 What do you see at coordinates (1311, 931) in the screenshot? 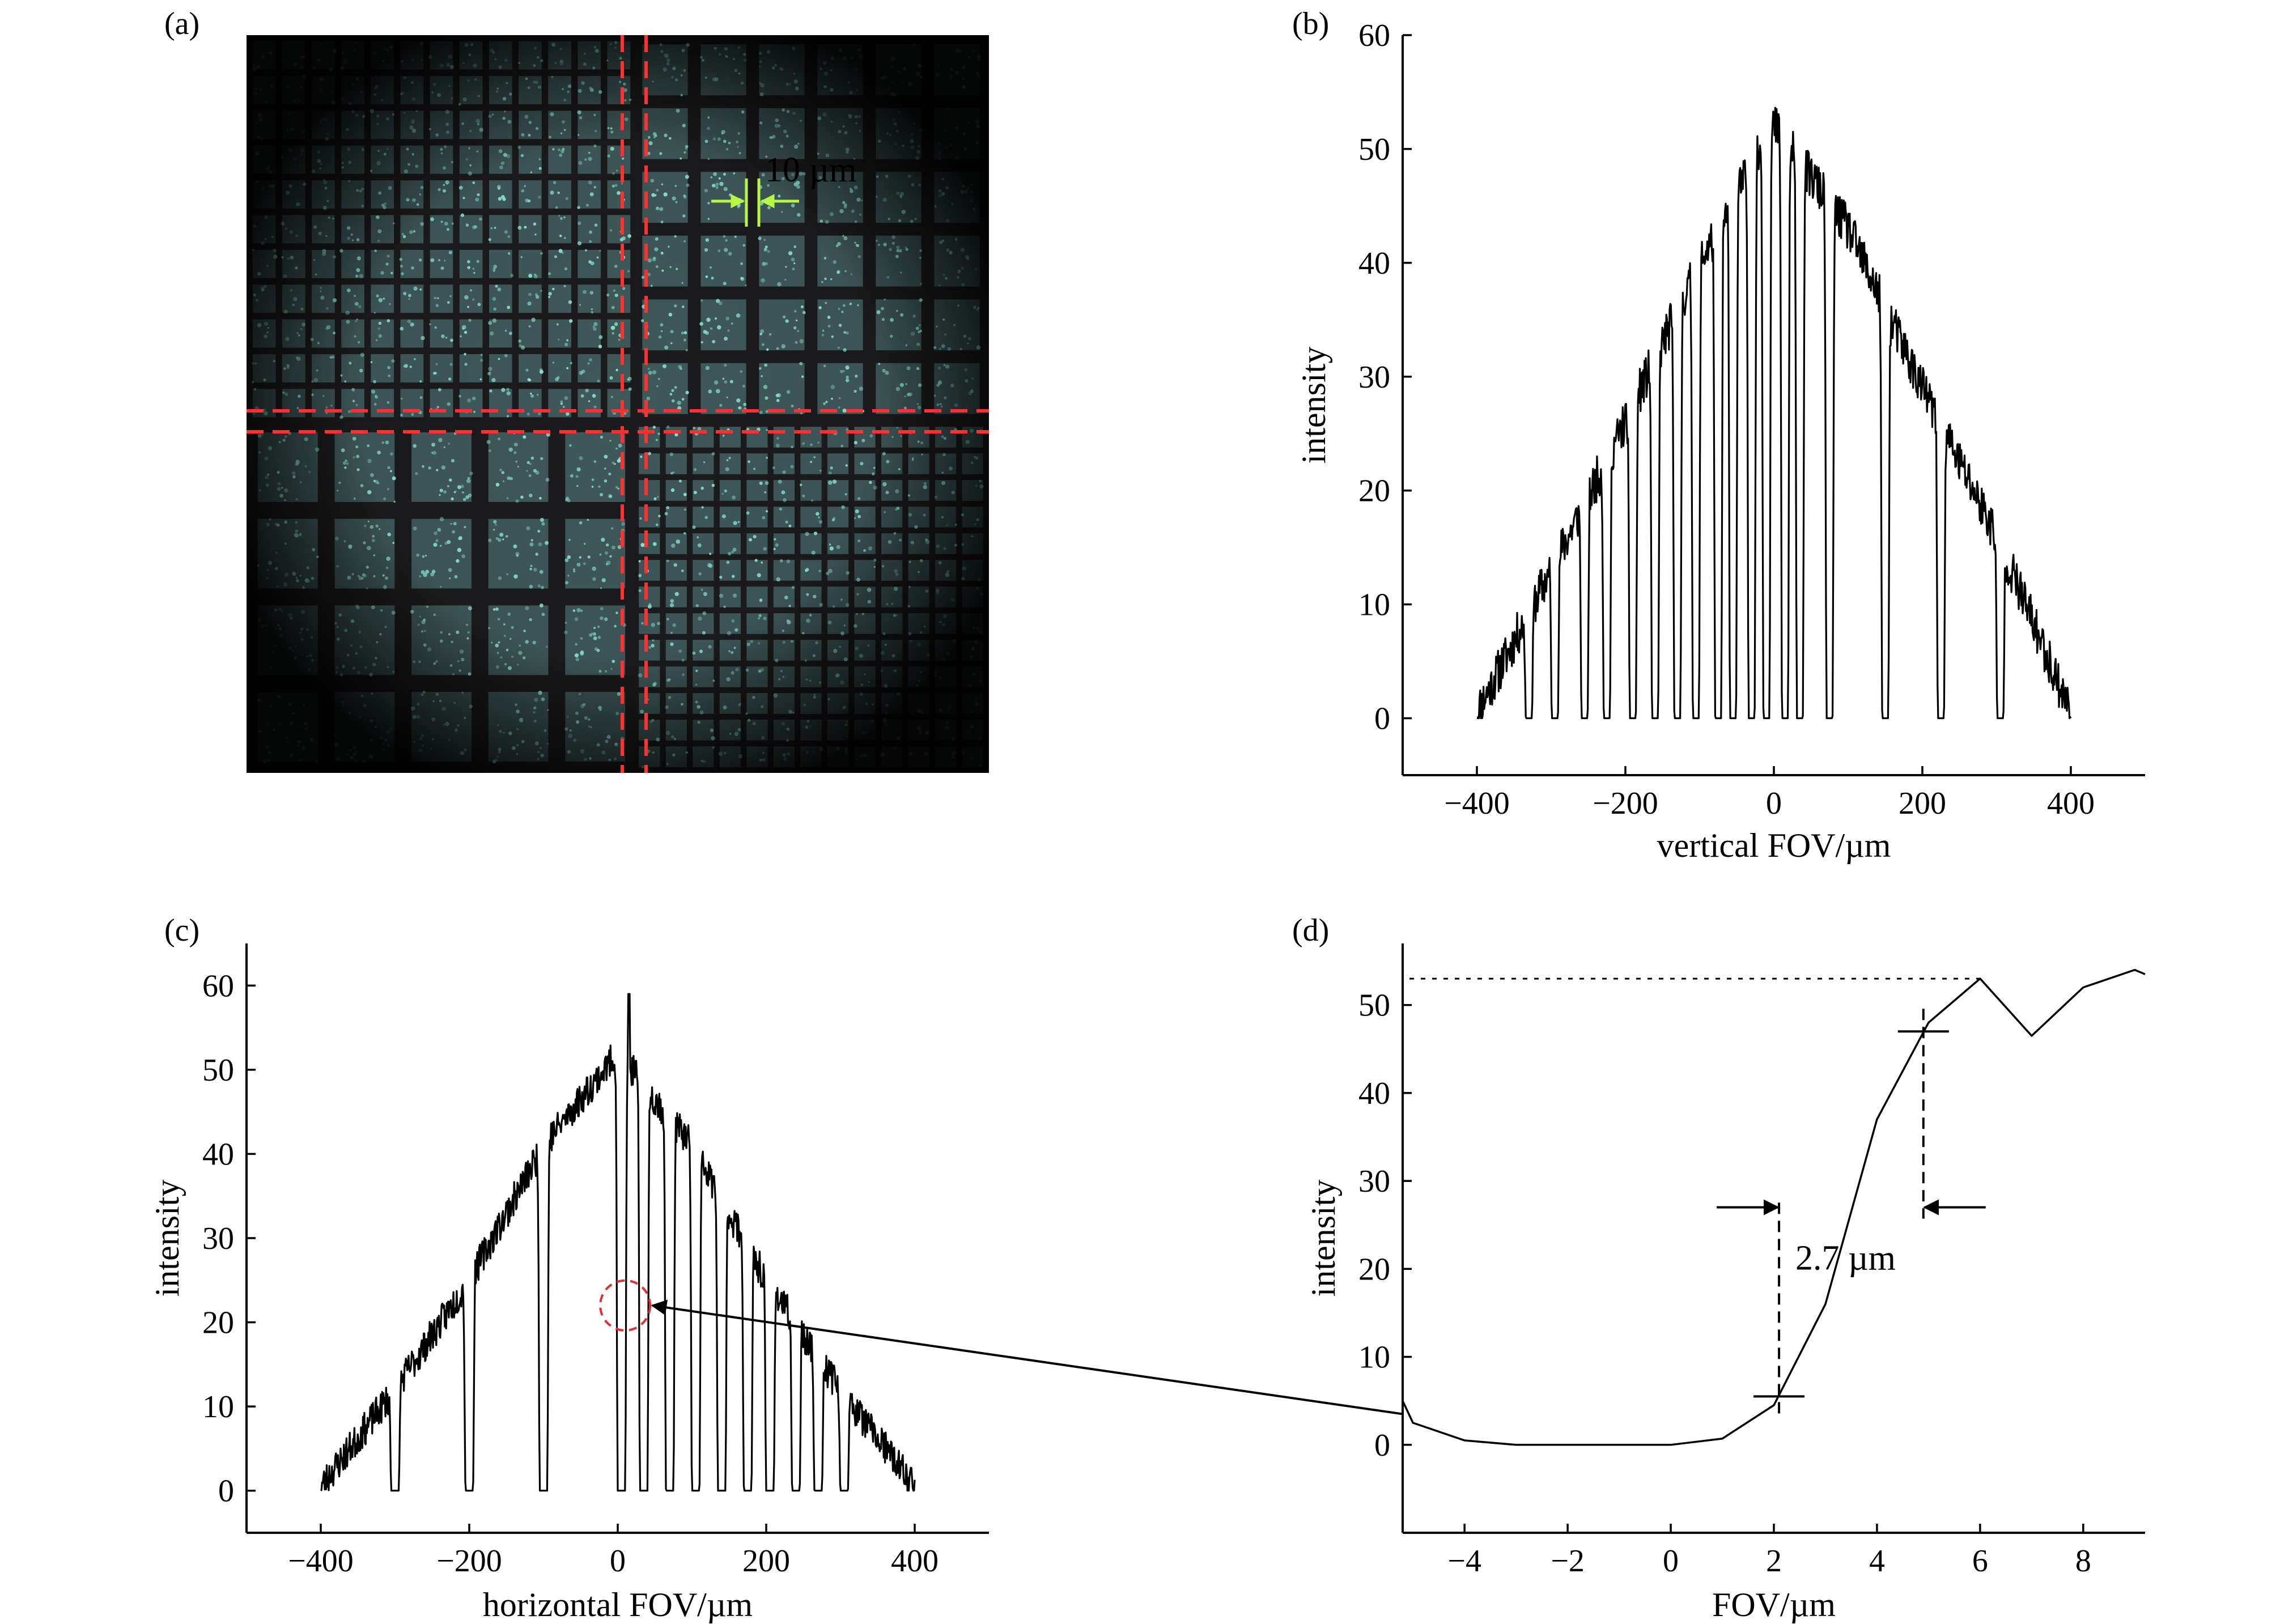
I see `panel-label-d: (d)` at bounding box center [1311, 931].